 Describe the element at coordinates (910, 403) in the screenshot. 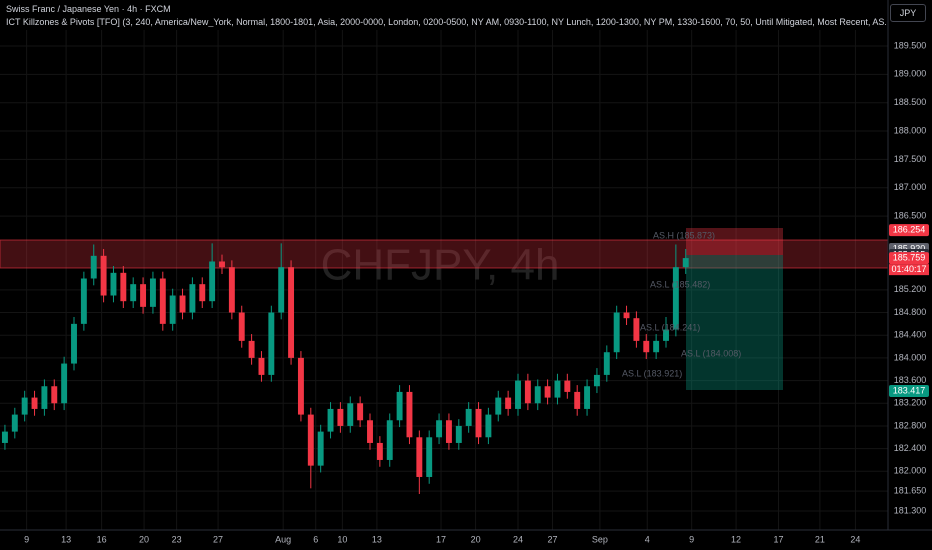

I see `y-tick-label: 183.200` at that location.